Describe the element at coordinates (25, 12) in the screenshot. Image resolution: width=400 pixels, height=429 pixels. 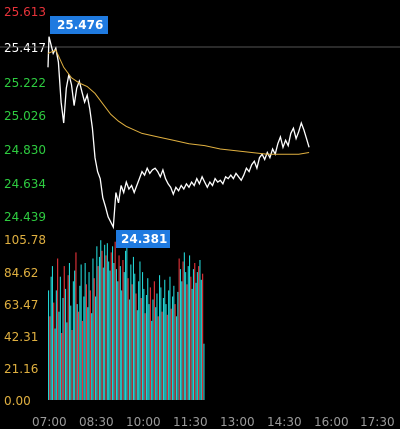
I see `price-tick-0: 25.613` at that location.